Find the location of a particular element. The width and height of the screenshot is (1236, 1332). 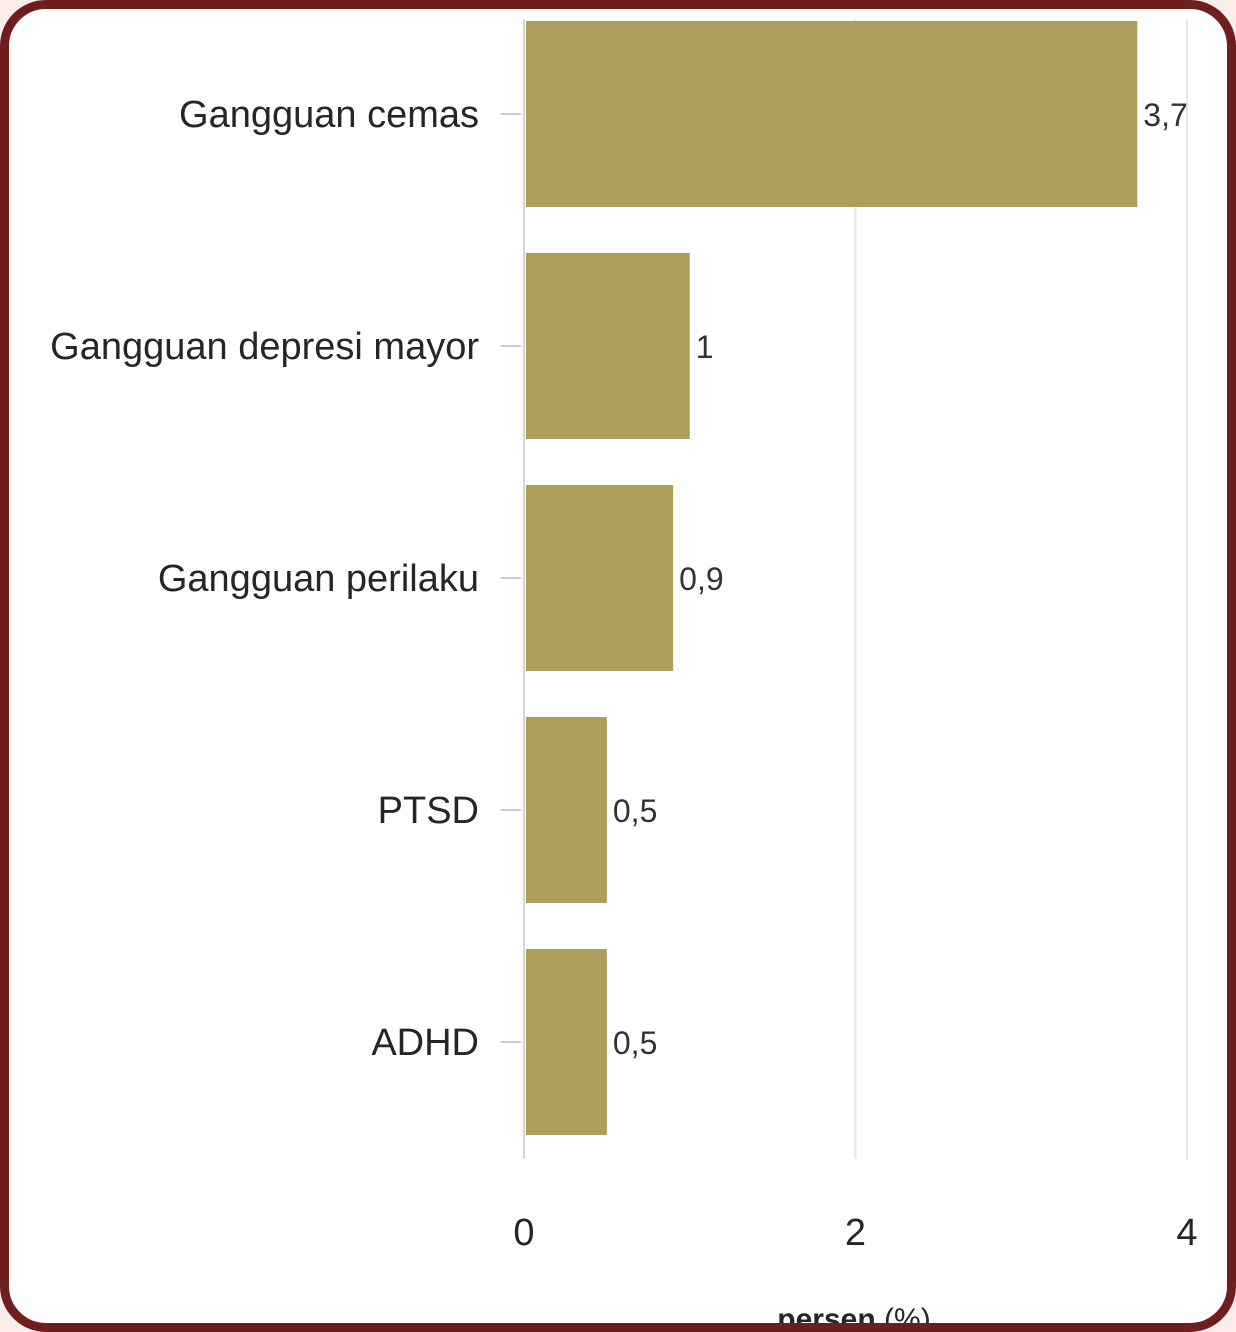

category-label: Gangguan perilaku is located at coordinates (318, 579).